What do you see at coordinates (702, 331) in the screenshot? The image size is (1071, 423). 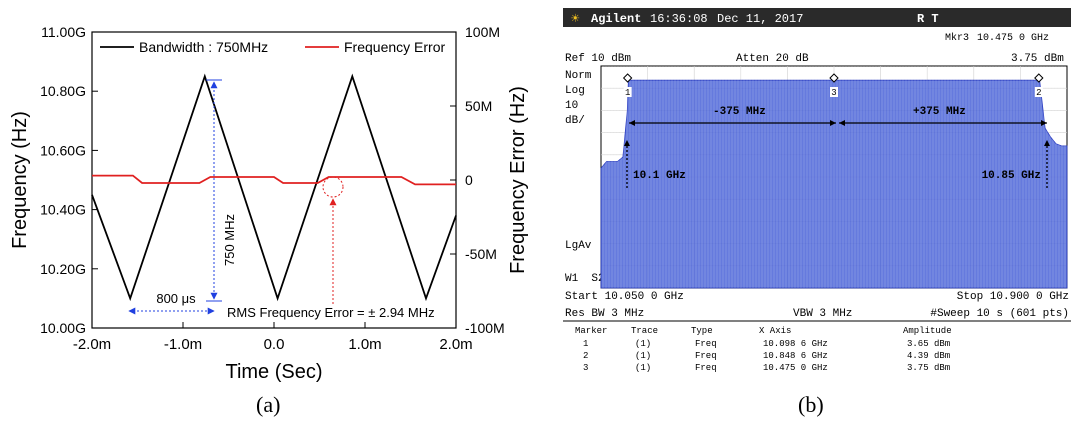 I see `table-header: Type` at bounding box center [702, 331].